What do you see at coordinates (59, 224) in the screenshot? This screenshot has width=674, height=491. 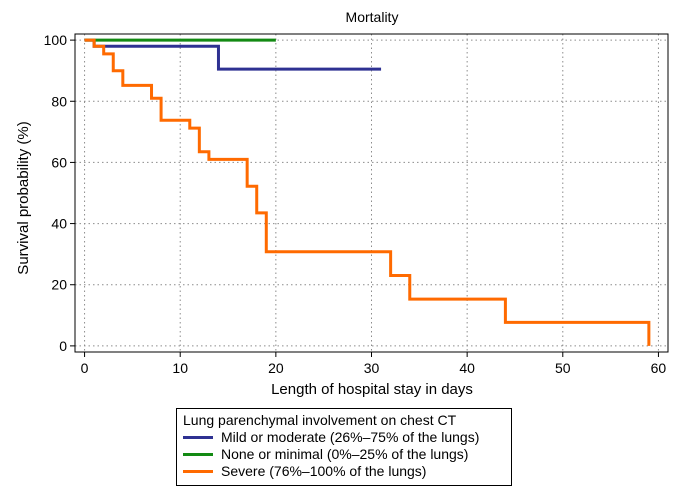 I see `y-tick-label: 40` at bounding box center [59, 224].